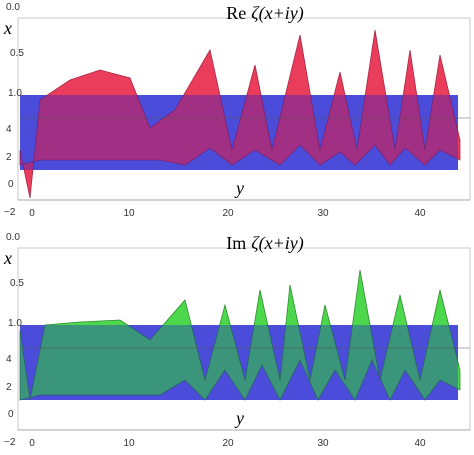 This screenshot has height=455, width=474. What do you see at coordinates (236, 13) in the screenshot?
I see `title-prefix: Re` at bounding box center [236, 13].